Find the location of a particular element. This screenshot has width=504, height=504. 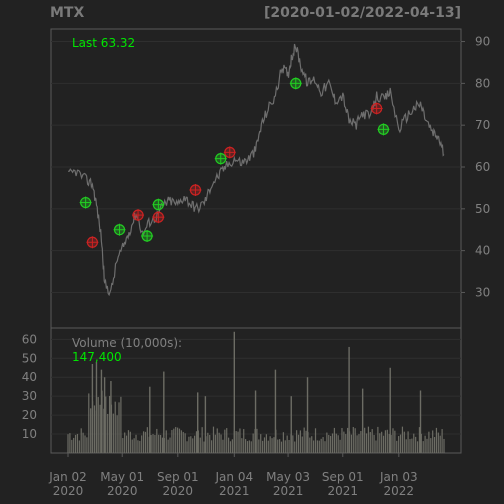

x-tick-label: May 03 is located at coordinates (288, 477).